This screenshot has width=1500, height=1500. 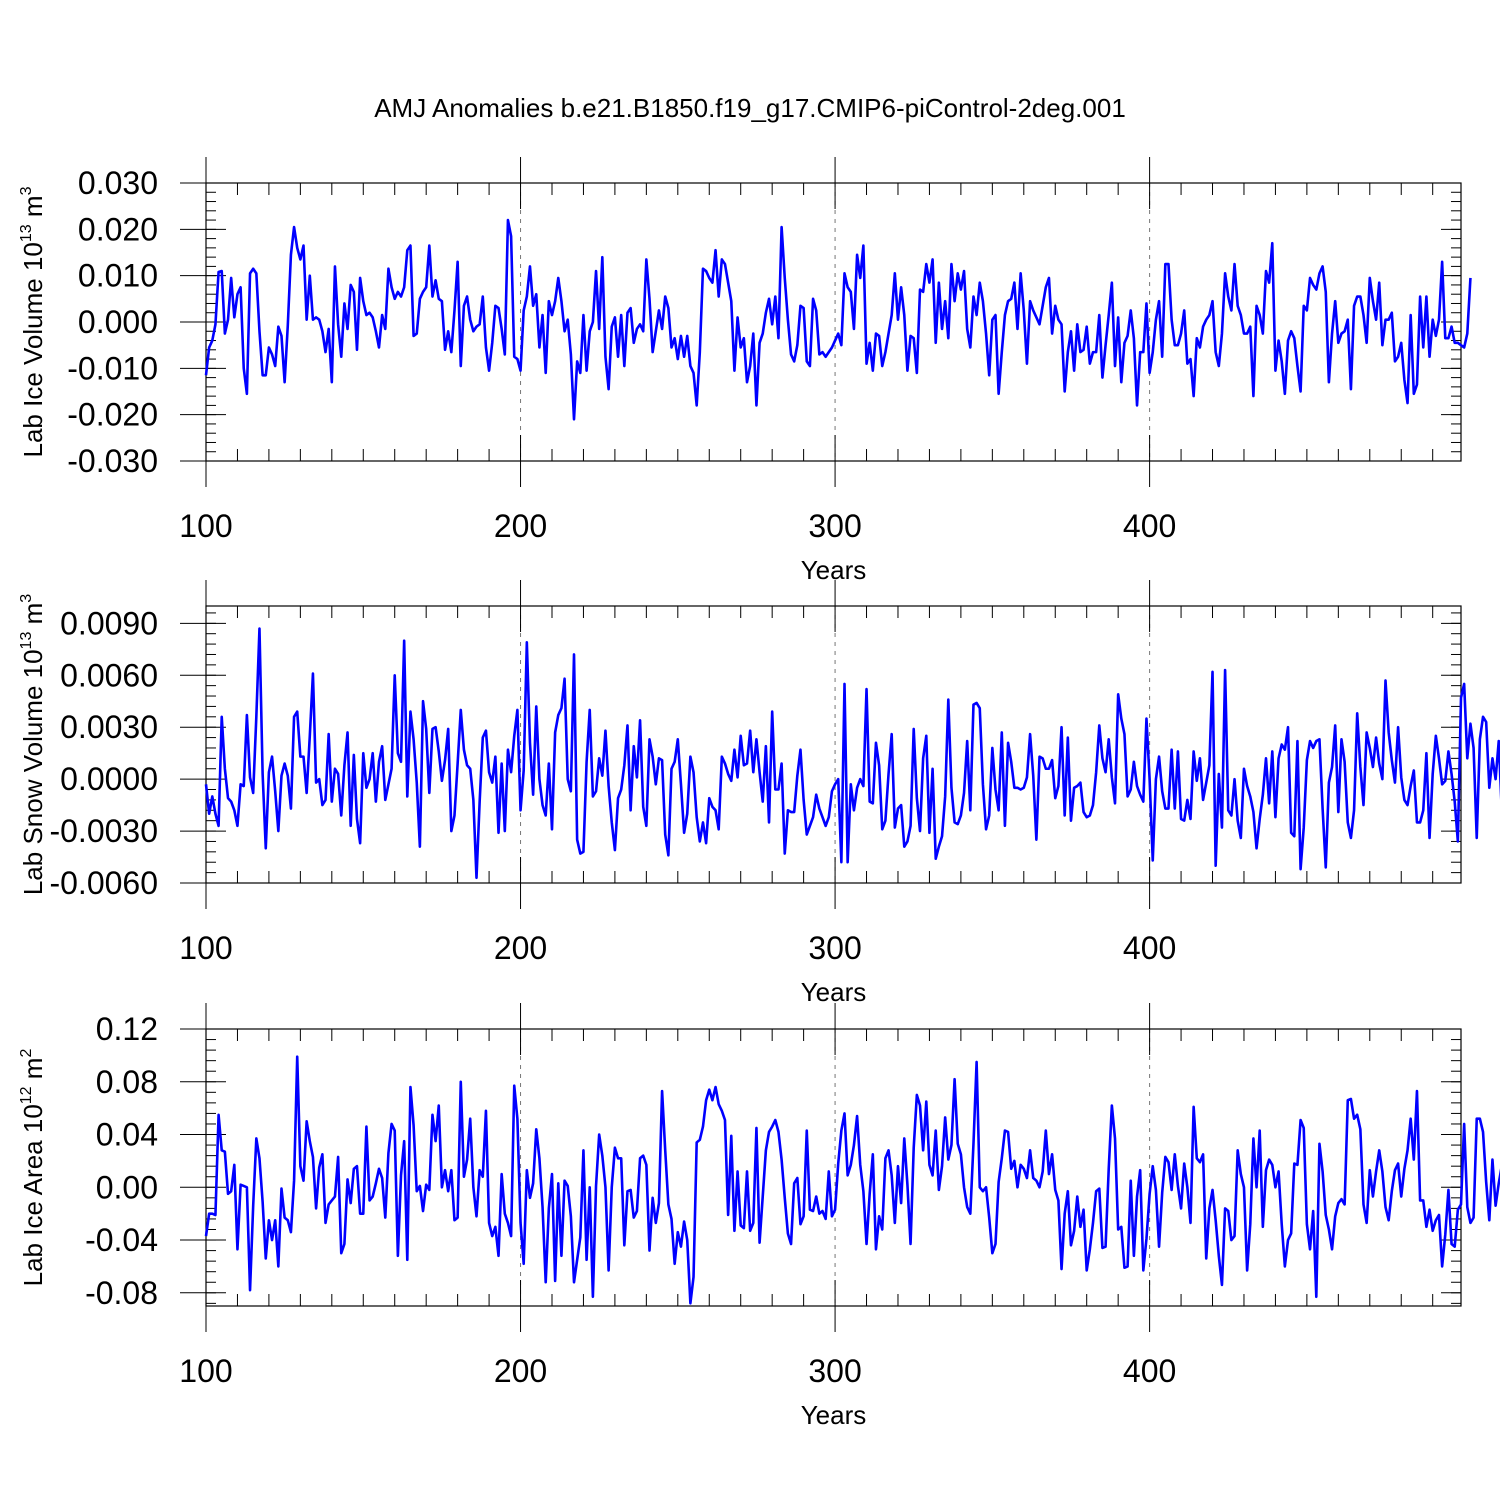 I want to click on y-axis-label: Lab Ice Volume 1013 m3, so click(x=33, y=321).